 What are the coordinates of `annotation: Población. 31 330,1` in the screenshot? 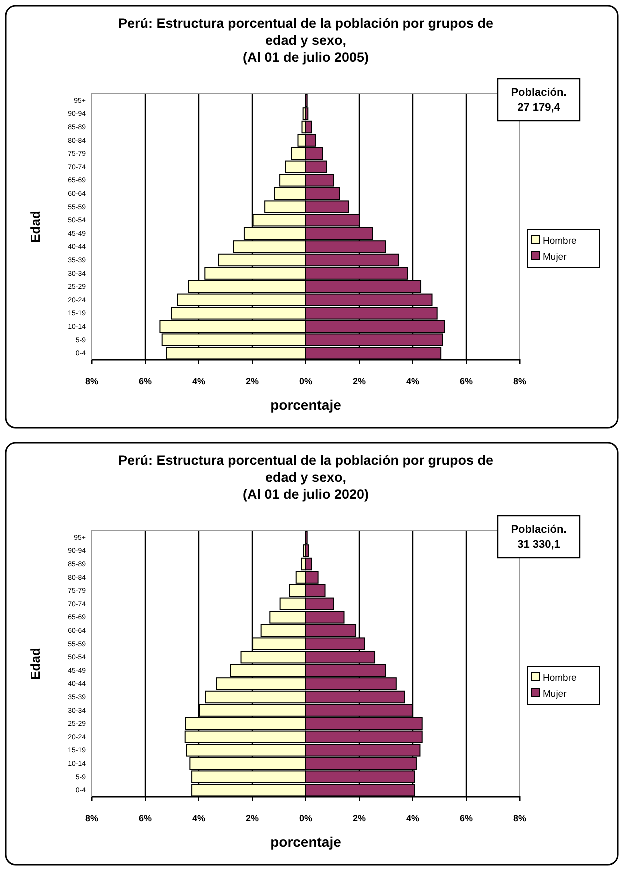 It's located at (539, 537).